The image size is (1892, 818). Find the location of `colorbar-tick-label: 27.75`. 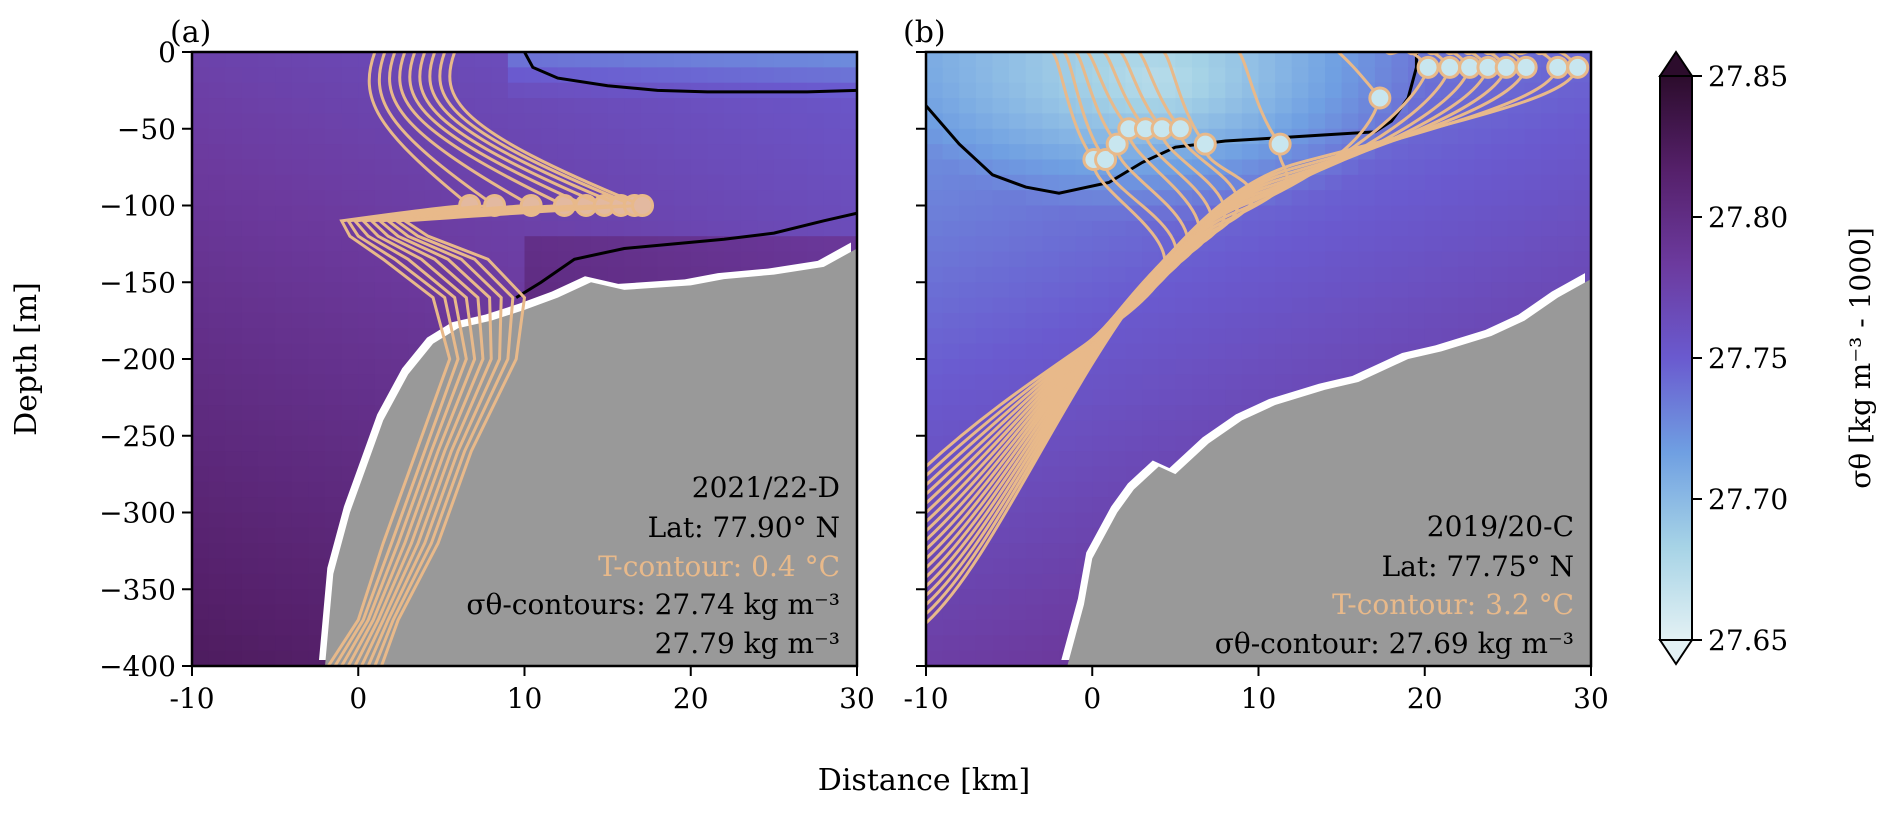

colorbar-tick-label: 27.75 is located at coordinates (1748, 358).